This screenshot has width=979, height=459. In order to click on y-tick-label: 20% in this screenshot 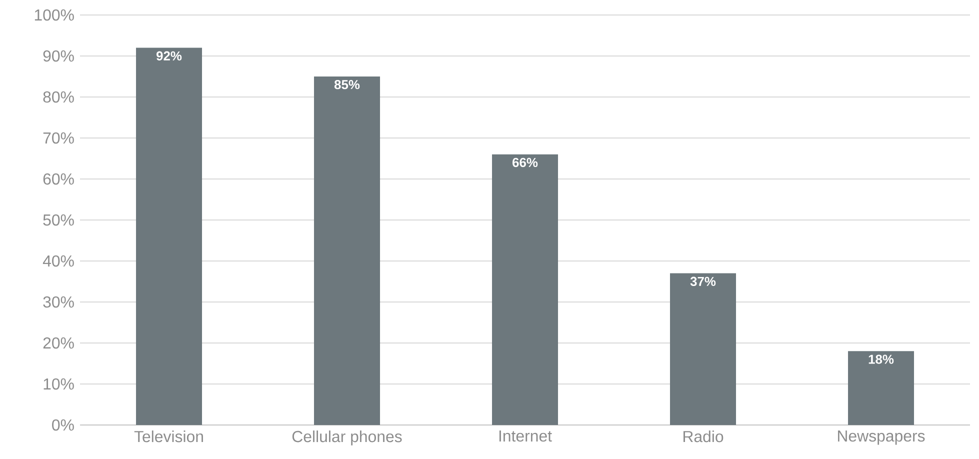, I will do `click(58, 343)`.